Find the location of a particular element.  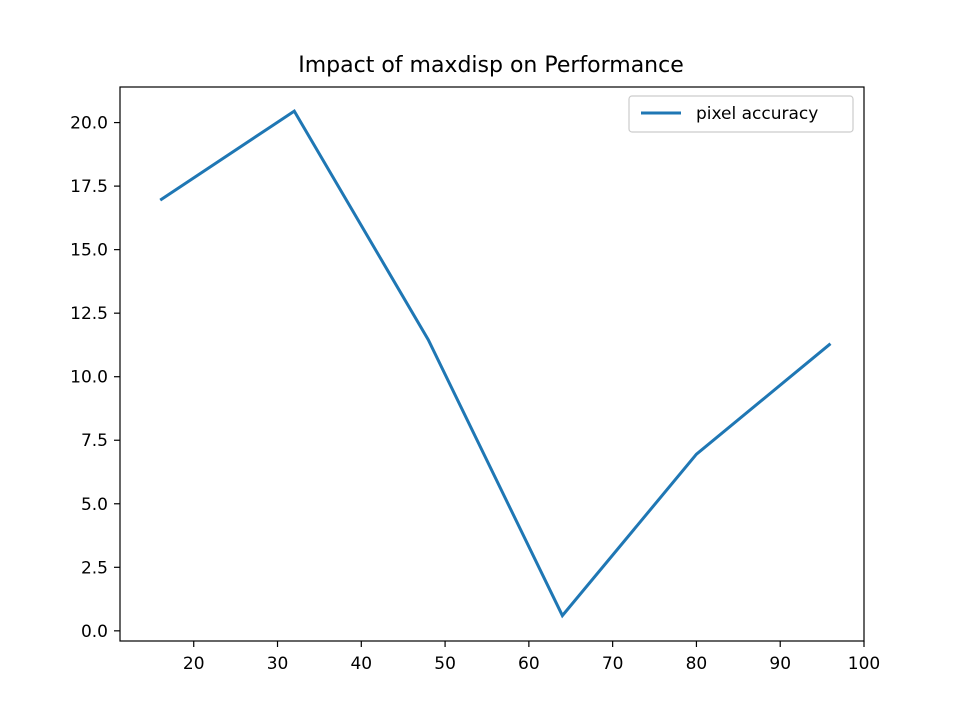

y-tick-label: 20.0 is located at coordinates (89, 124).